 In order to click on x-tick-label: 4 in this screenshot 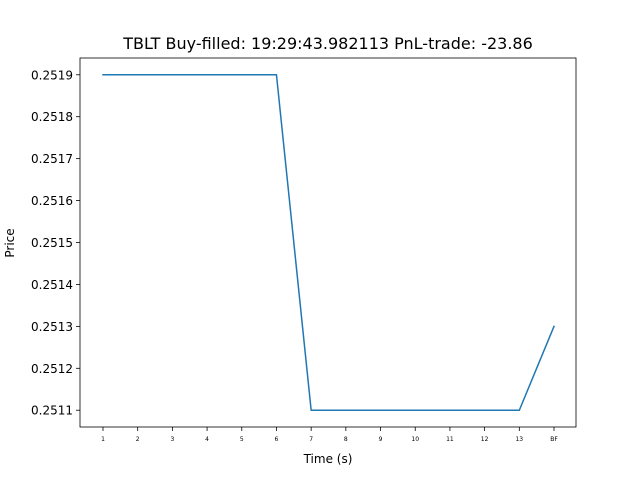, I will do `click(207, 439)`.